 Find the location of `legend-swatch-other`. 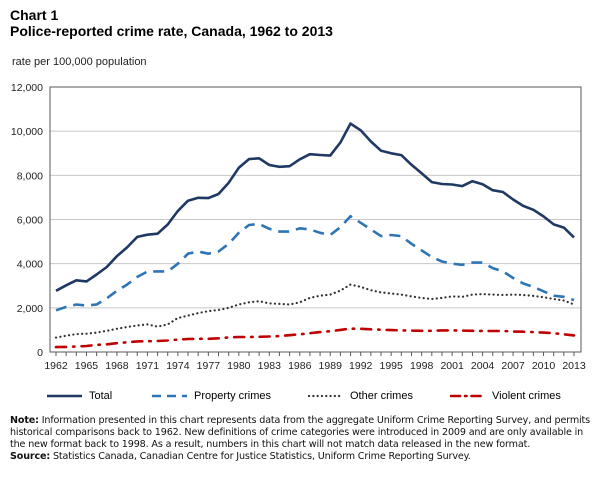

legend-swatch-other is located at coordinates (326, 396).